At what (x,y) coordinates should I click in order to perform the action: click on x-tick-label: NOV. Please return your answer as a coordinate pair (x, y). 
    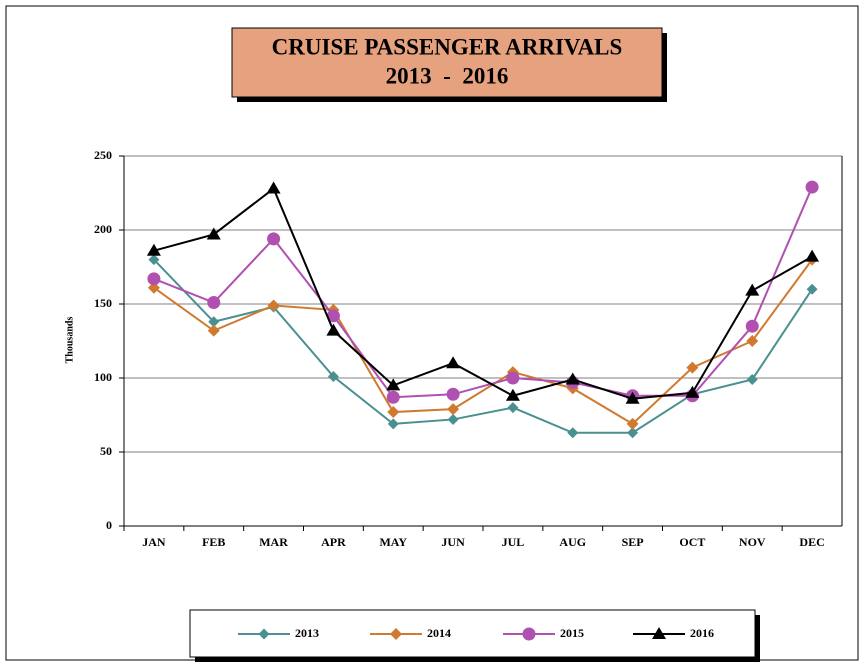
    Looking at the image, I should click on (752, 542).